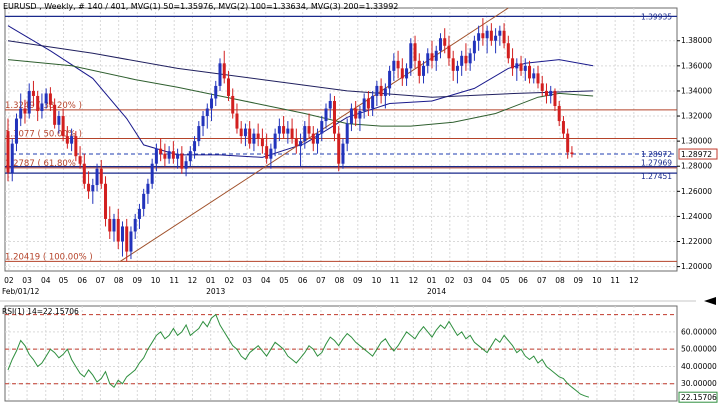 The image size is (720, 410). What do you see at coordinates (138, 280) in the screenshot?
I see `x-tick-label: 09` at bounding box center [138, 280].